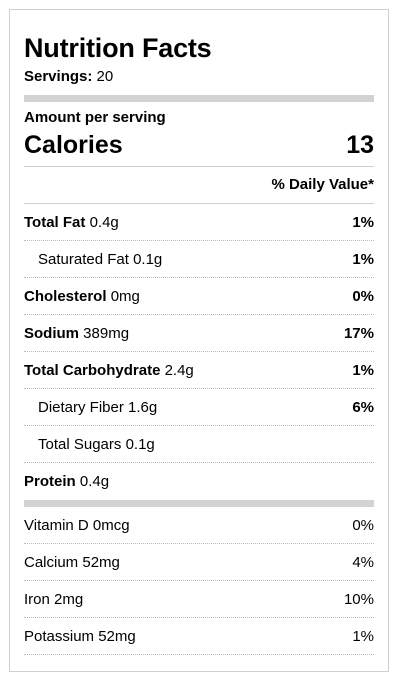 Image resolution: width=400 pixels, height=681 pixels. I want to click on vitamin-name-cell: Iron 2mg, so click(53, 599).